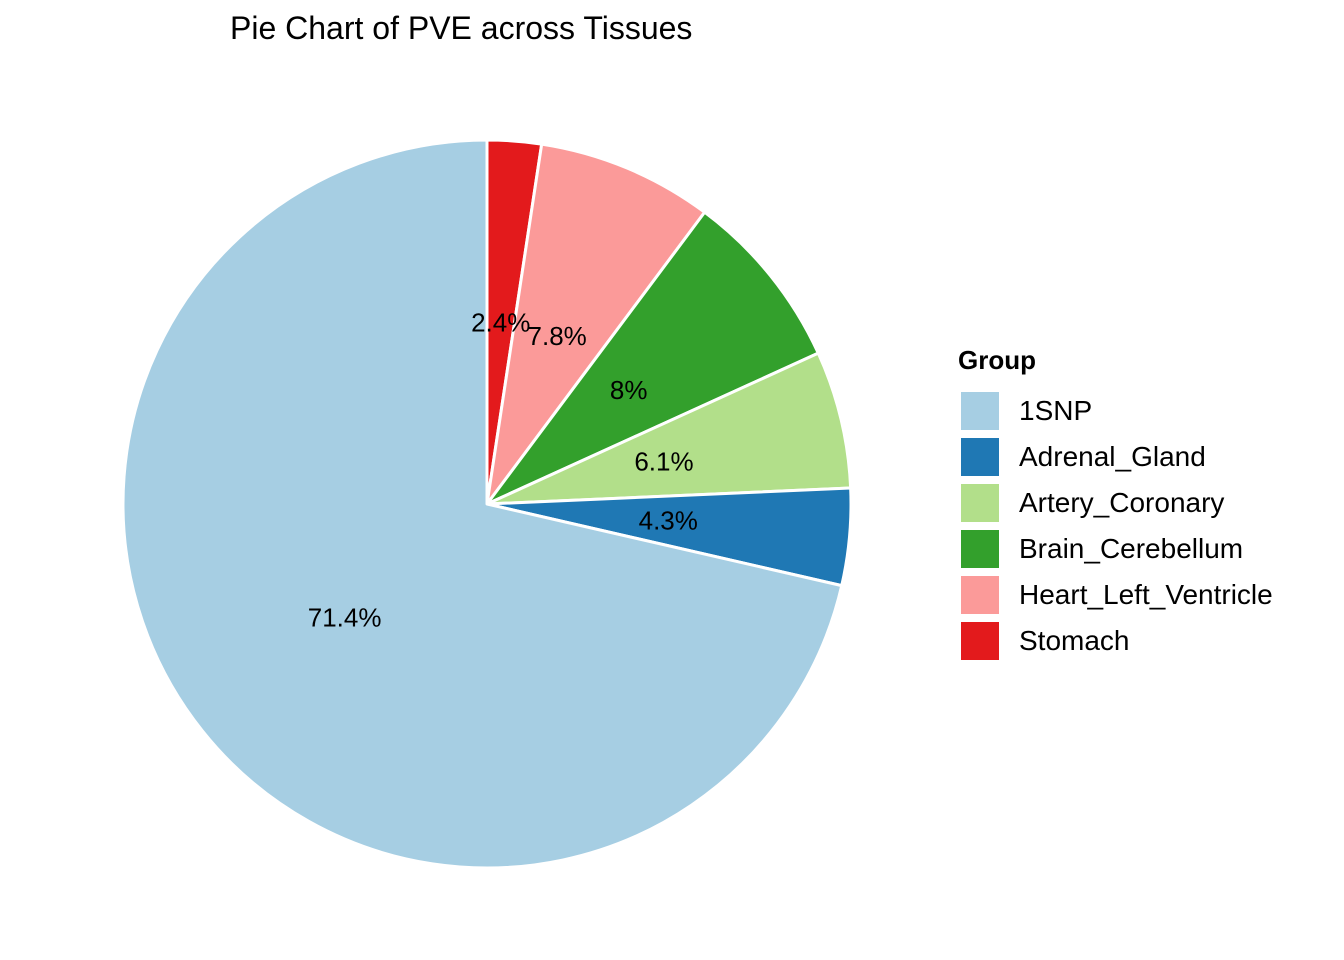 Image resolution: width=1344 pixels, height=960 pixels. Describe the element at coordinates (980, 503) in the screenshot. I see `legend-swatch-artery-coronary` at that location.